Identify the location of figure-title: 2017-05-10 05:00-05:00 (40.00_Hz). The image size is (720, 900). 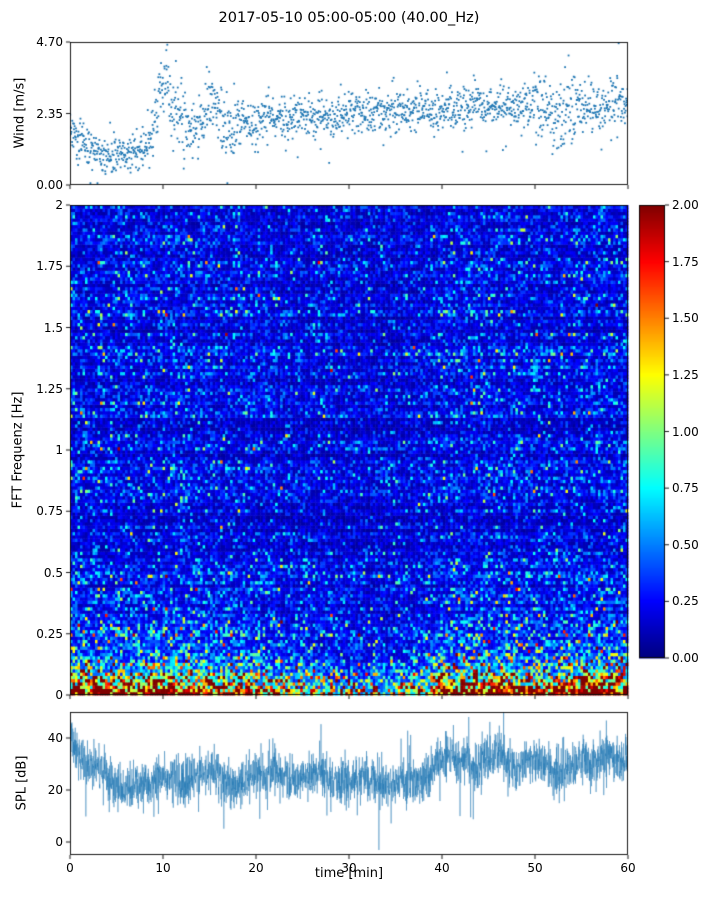
(349, 18).